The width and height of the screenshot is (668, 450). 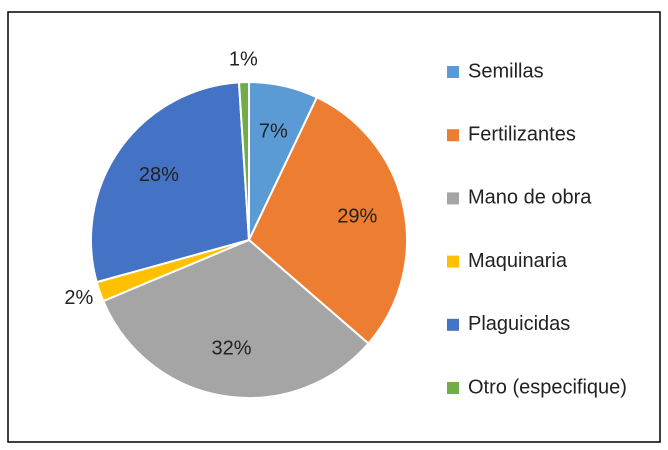 I want to click on legend-label: Otro (especifique), so click(x=547, y=387).